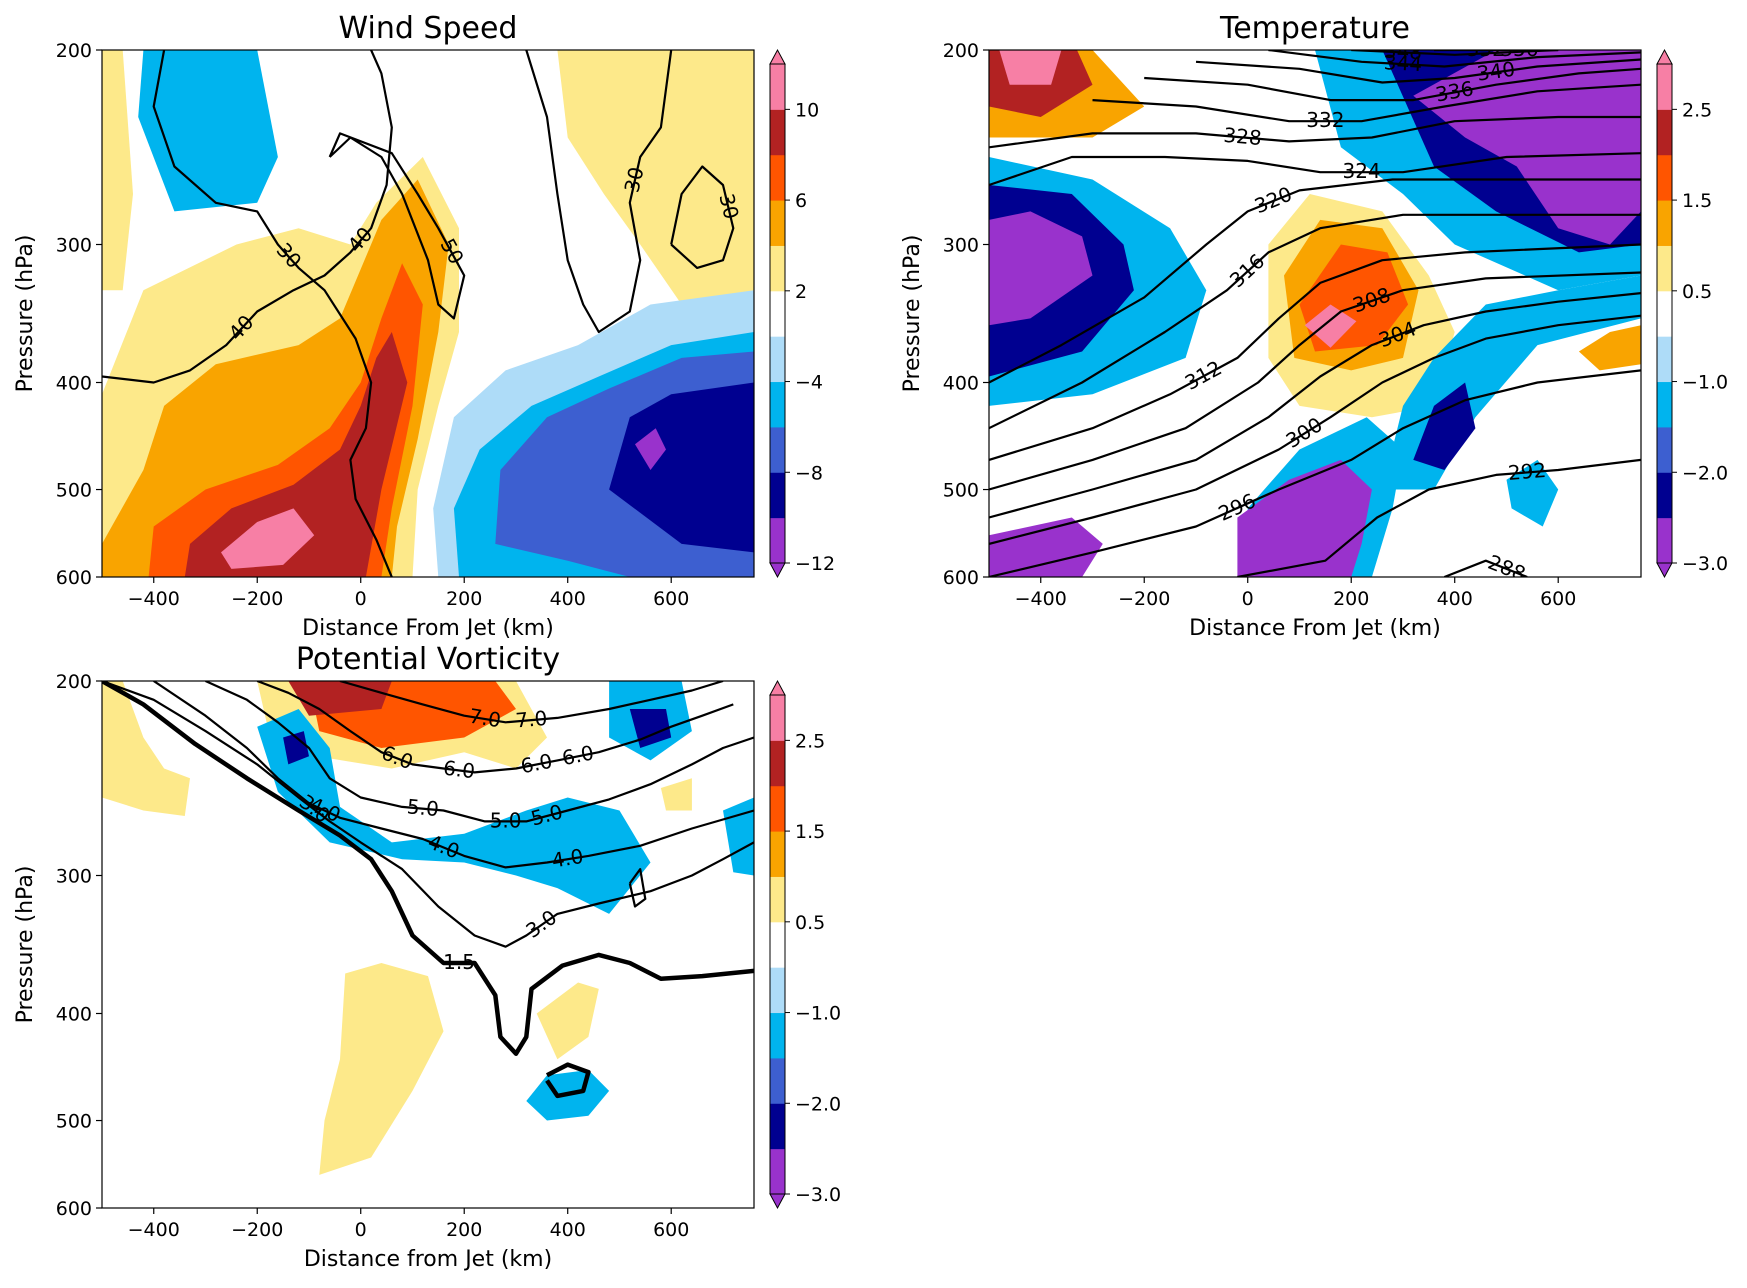 The width and height of the screenshot is (1747, 1288). What do you see at coordinates (568, 599) in the screenshot?
I see `x-tick-label: 400` at bounding box center [568, 599].